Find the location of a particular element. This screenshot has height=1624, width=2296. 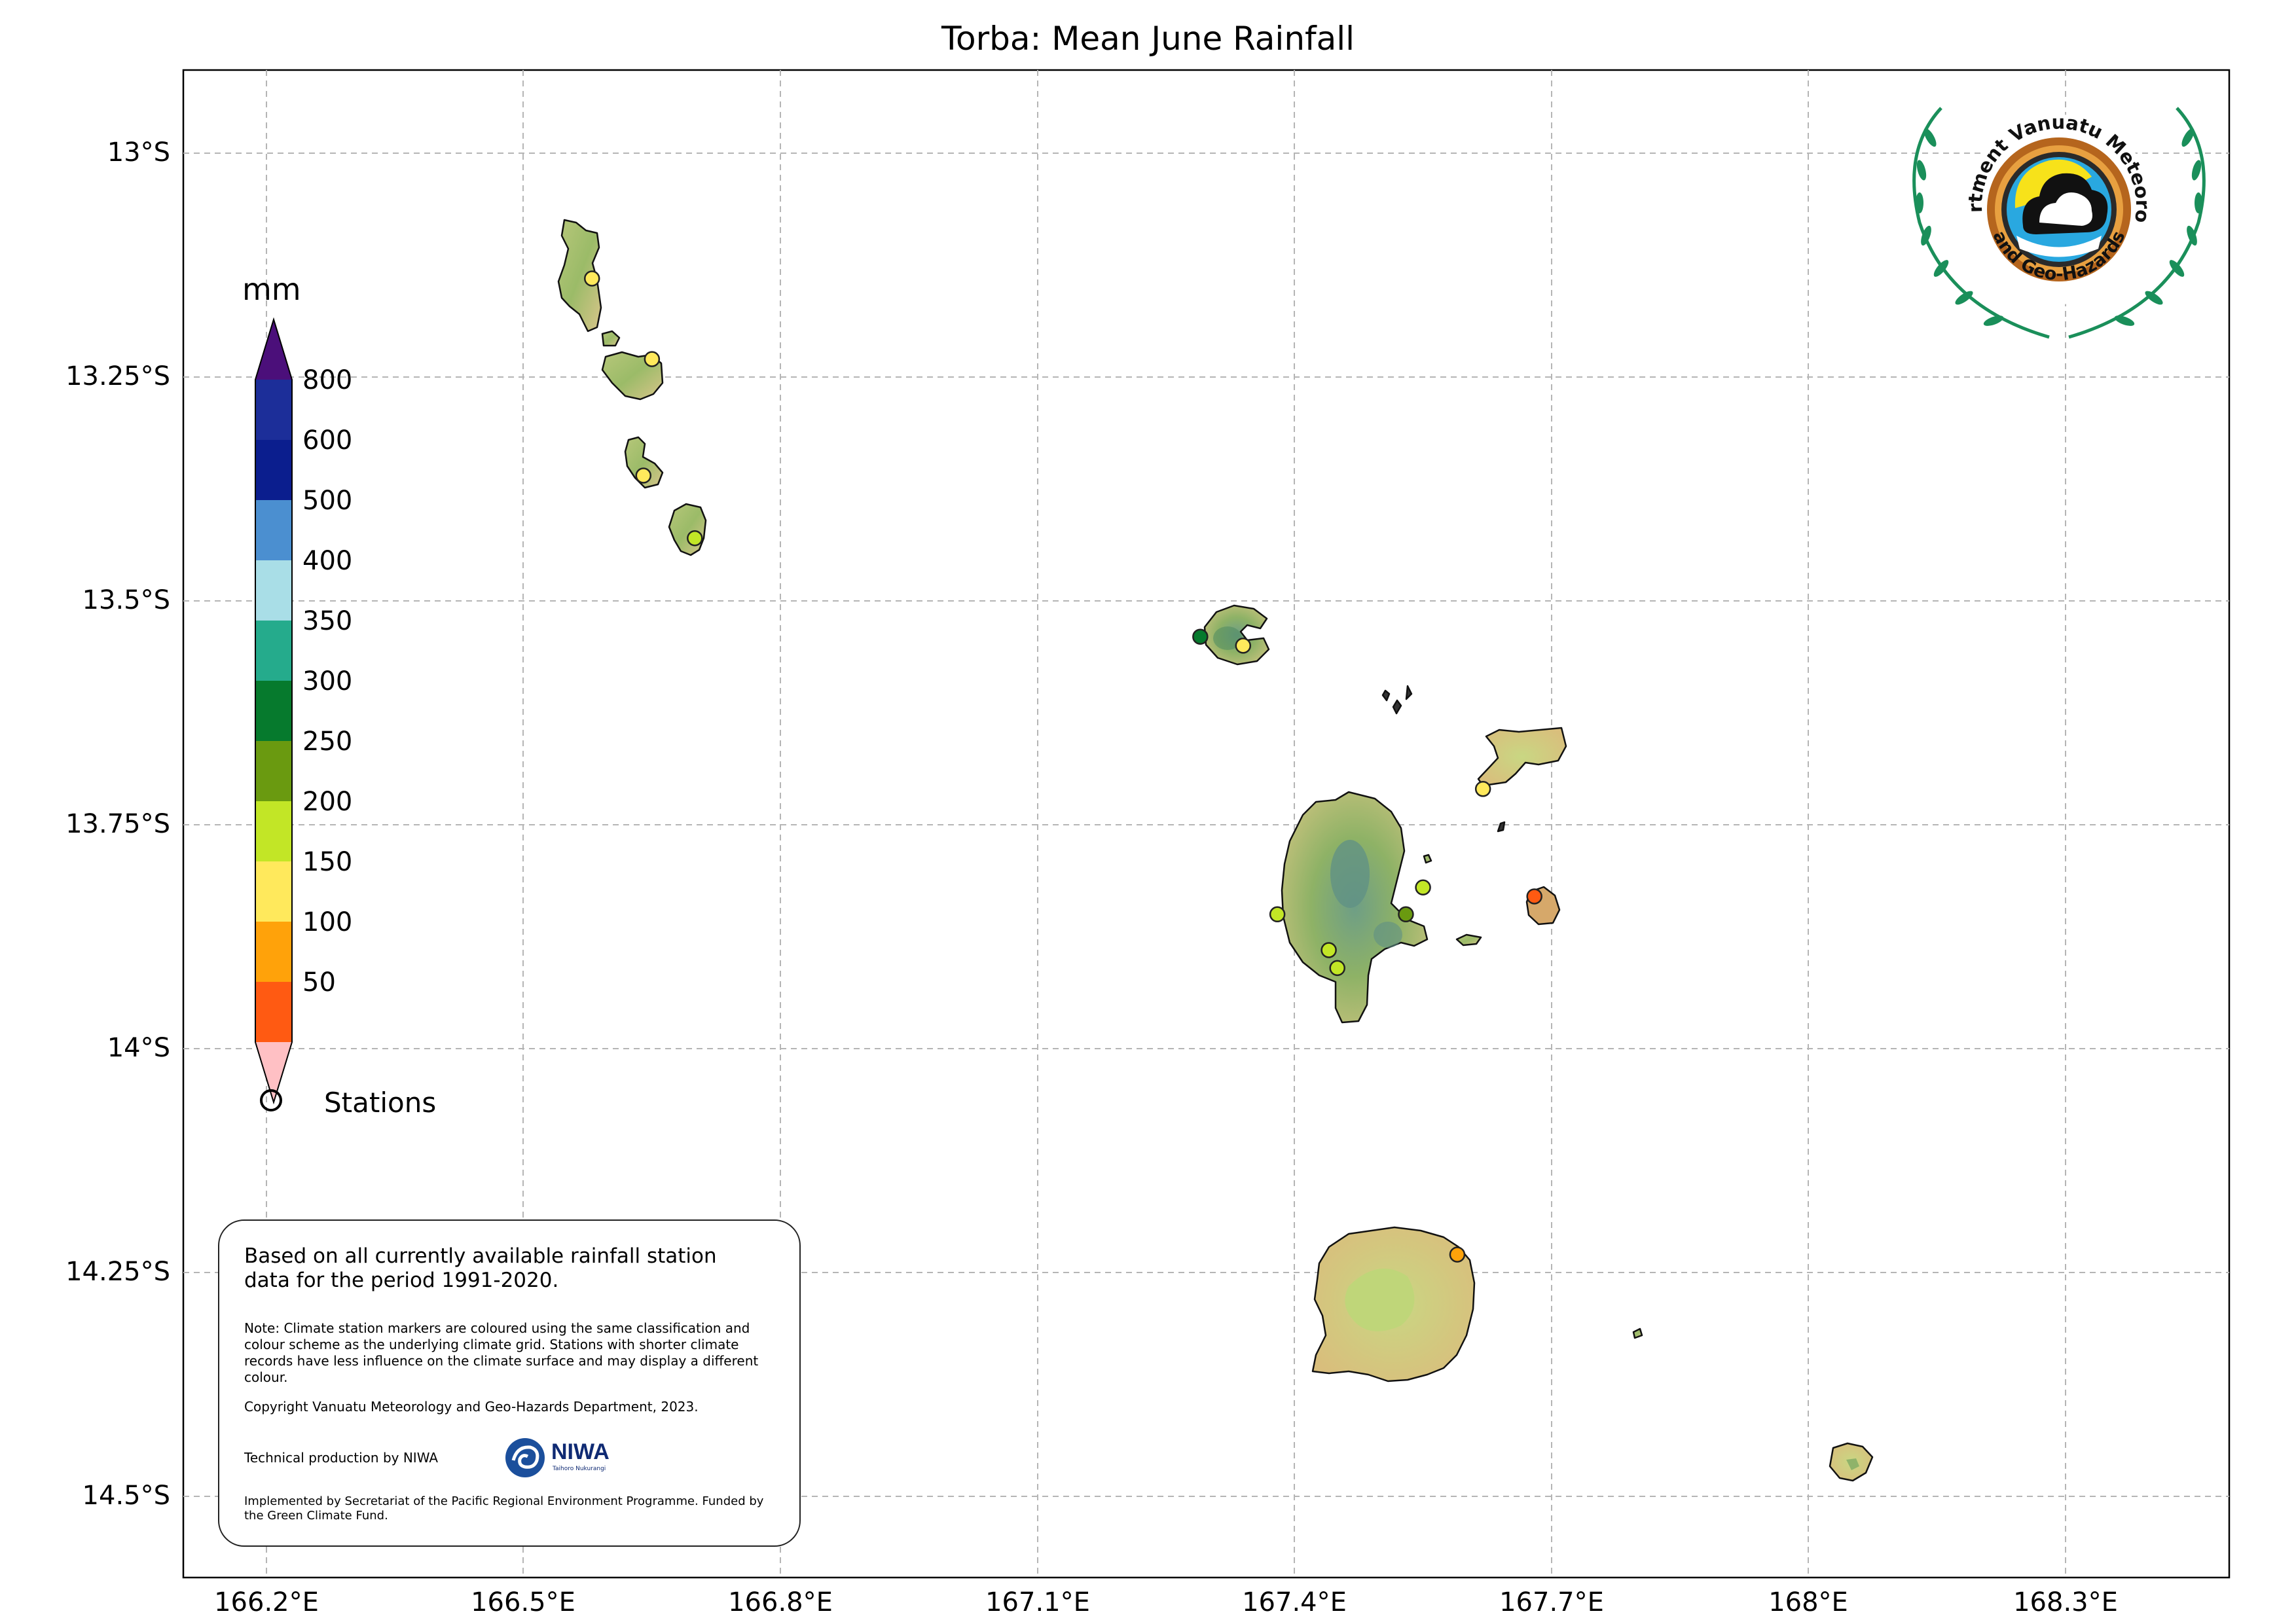

niwa-wordmark: NIWA is located at coordinates (580, 1451).